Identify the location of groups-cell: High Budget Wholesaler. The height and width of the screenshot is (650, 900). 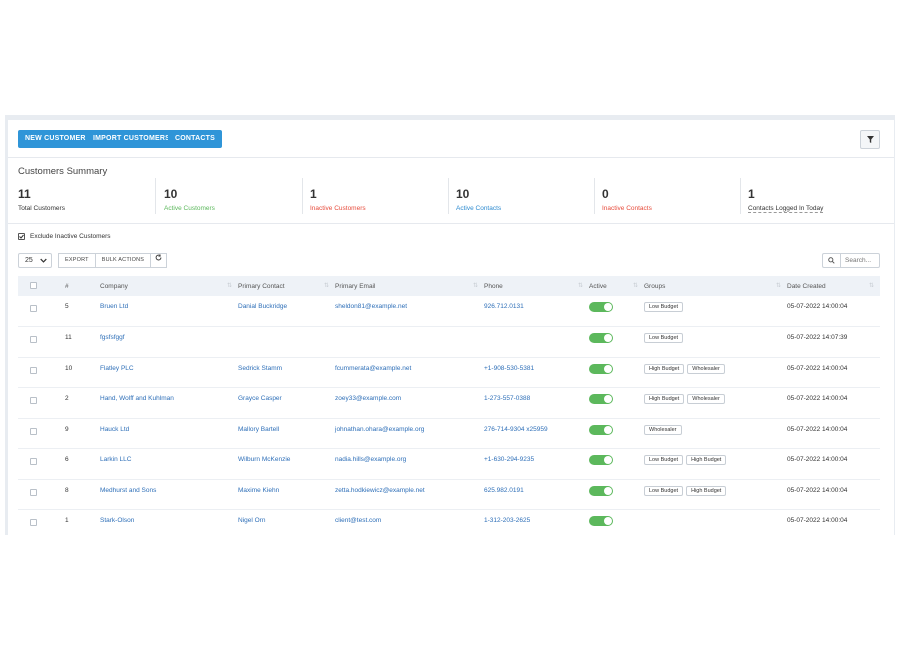
(715, 372).